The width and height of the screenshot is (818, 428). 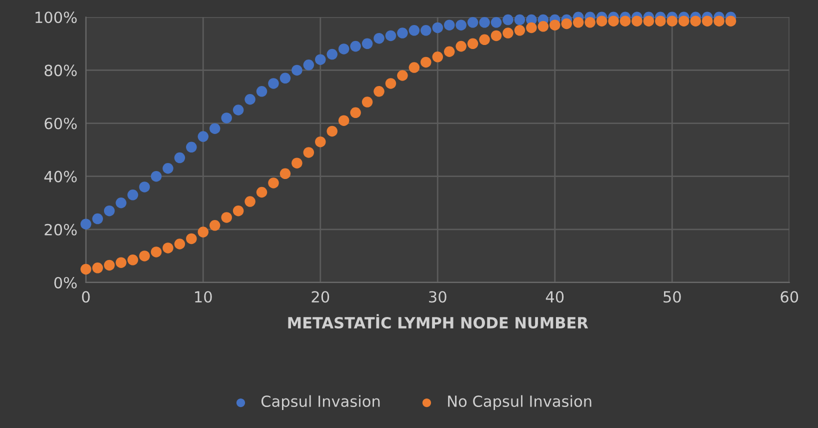 I want to click on x-tick-label: 40, so click(x=555, y=297).